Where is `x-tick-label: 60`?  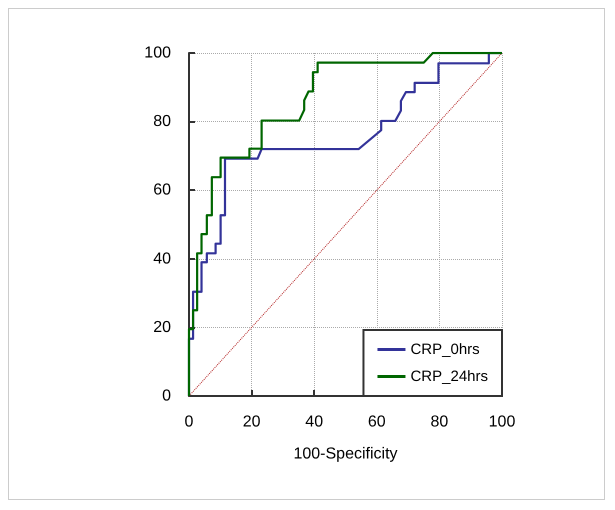
x-tick-label: 60 is located at coordinates (377, 422).